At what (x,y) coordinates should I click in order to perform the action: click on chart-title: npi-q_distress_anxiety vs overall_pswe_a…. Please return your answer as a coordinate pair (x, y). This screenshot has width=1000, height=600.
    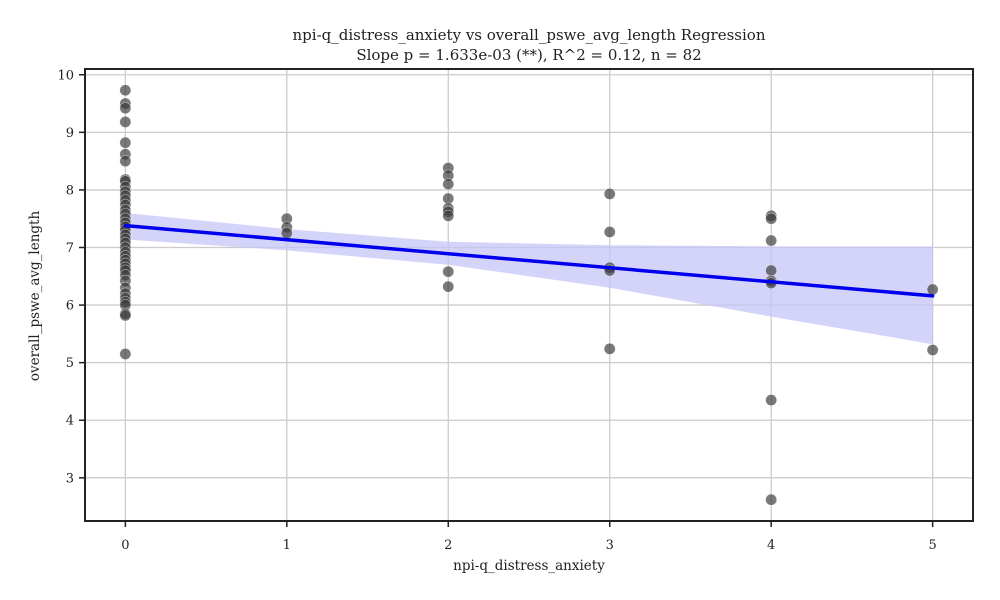
    Looking at the image, I should click on (529, 35).